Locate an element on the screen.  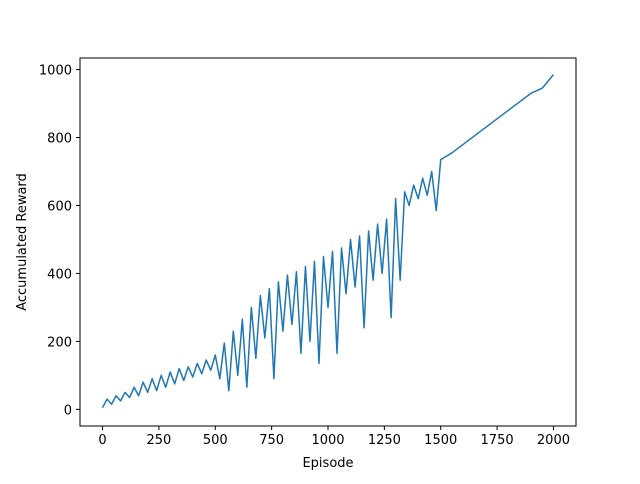
x-tick-label: 1750 is located at coordinates (497, 440).